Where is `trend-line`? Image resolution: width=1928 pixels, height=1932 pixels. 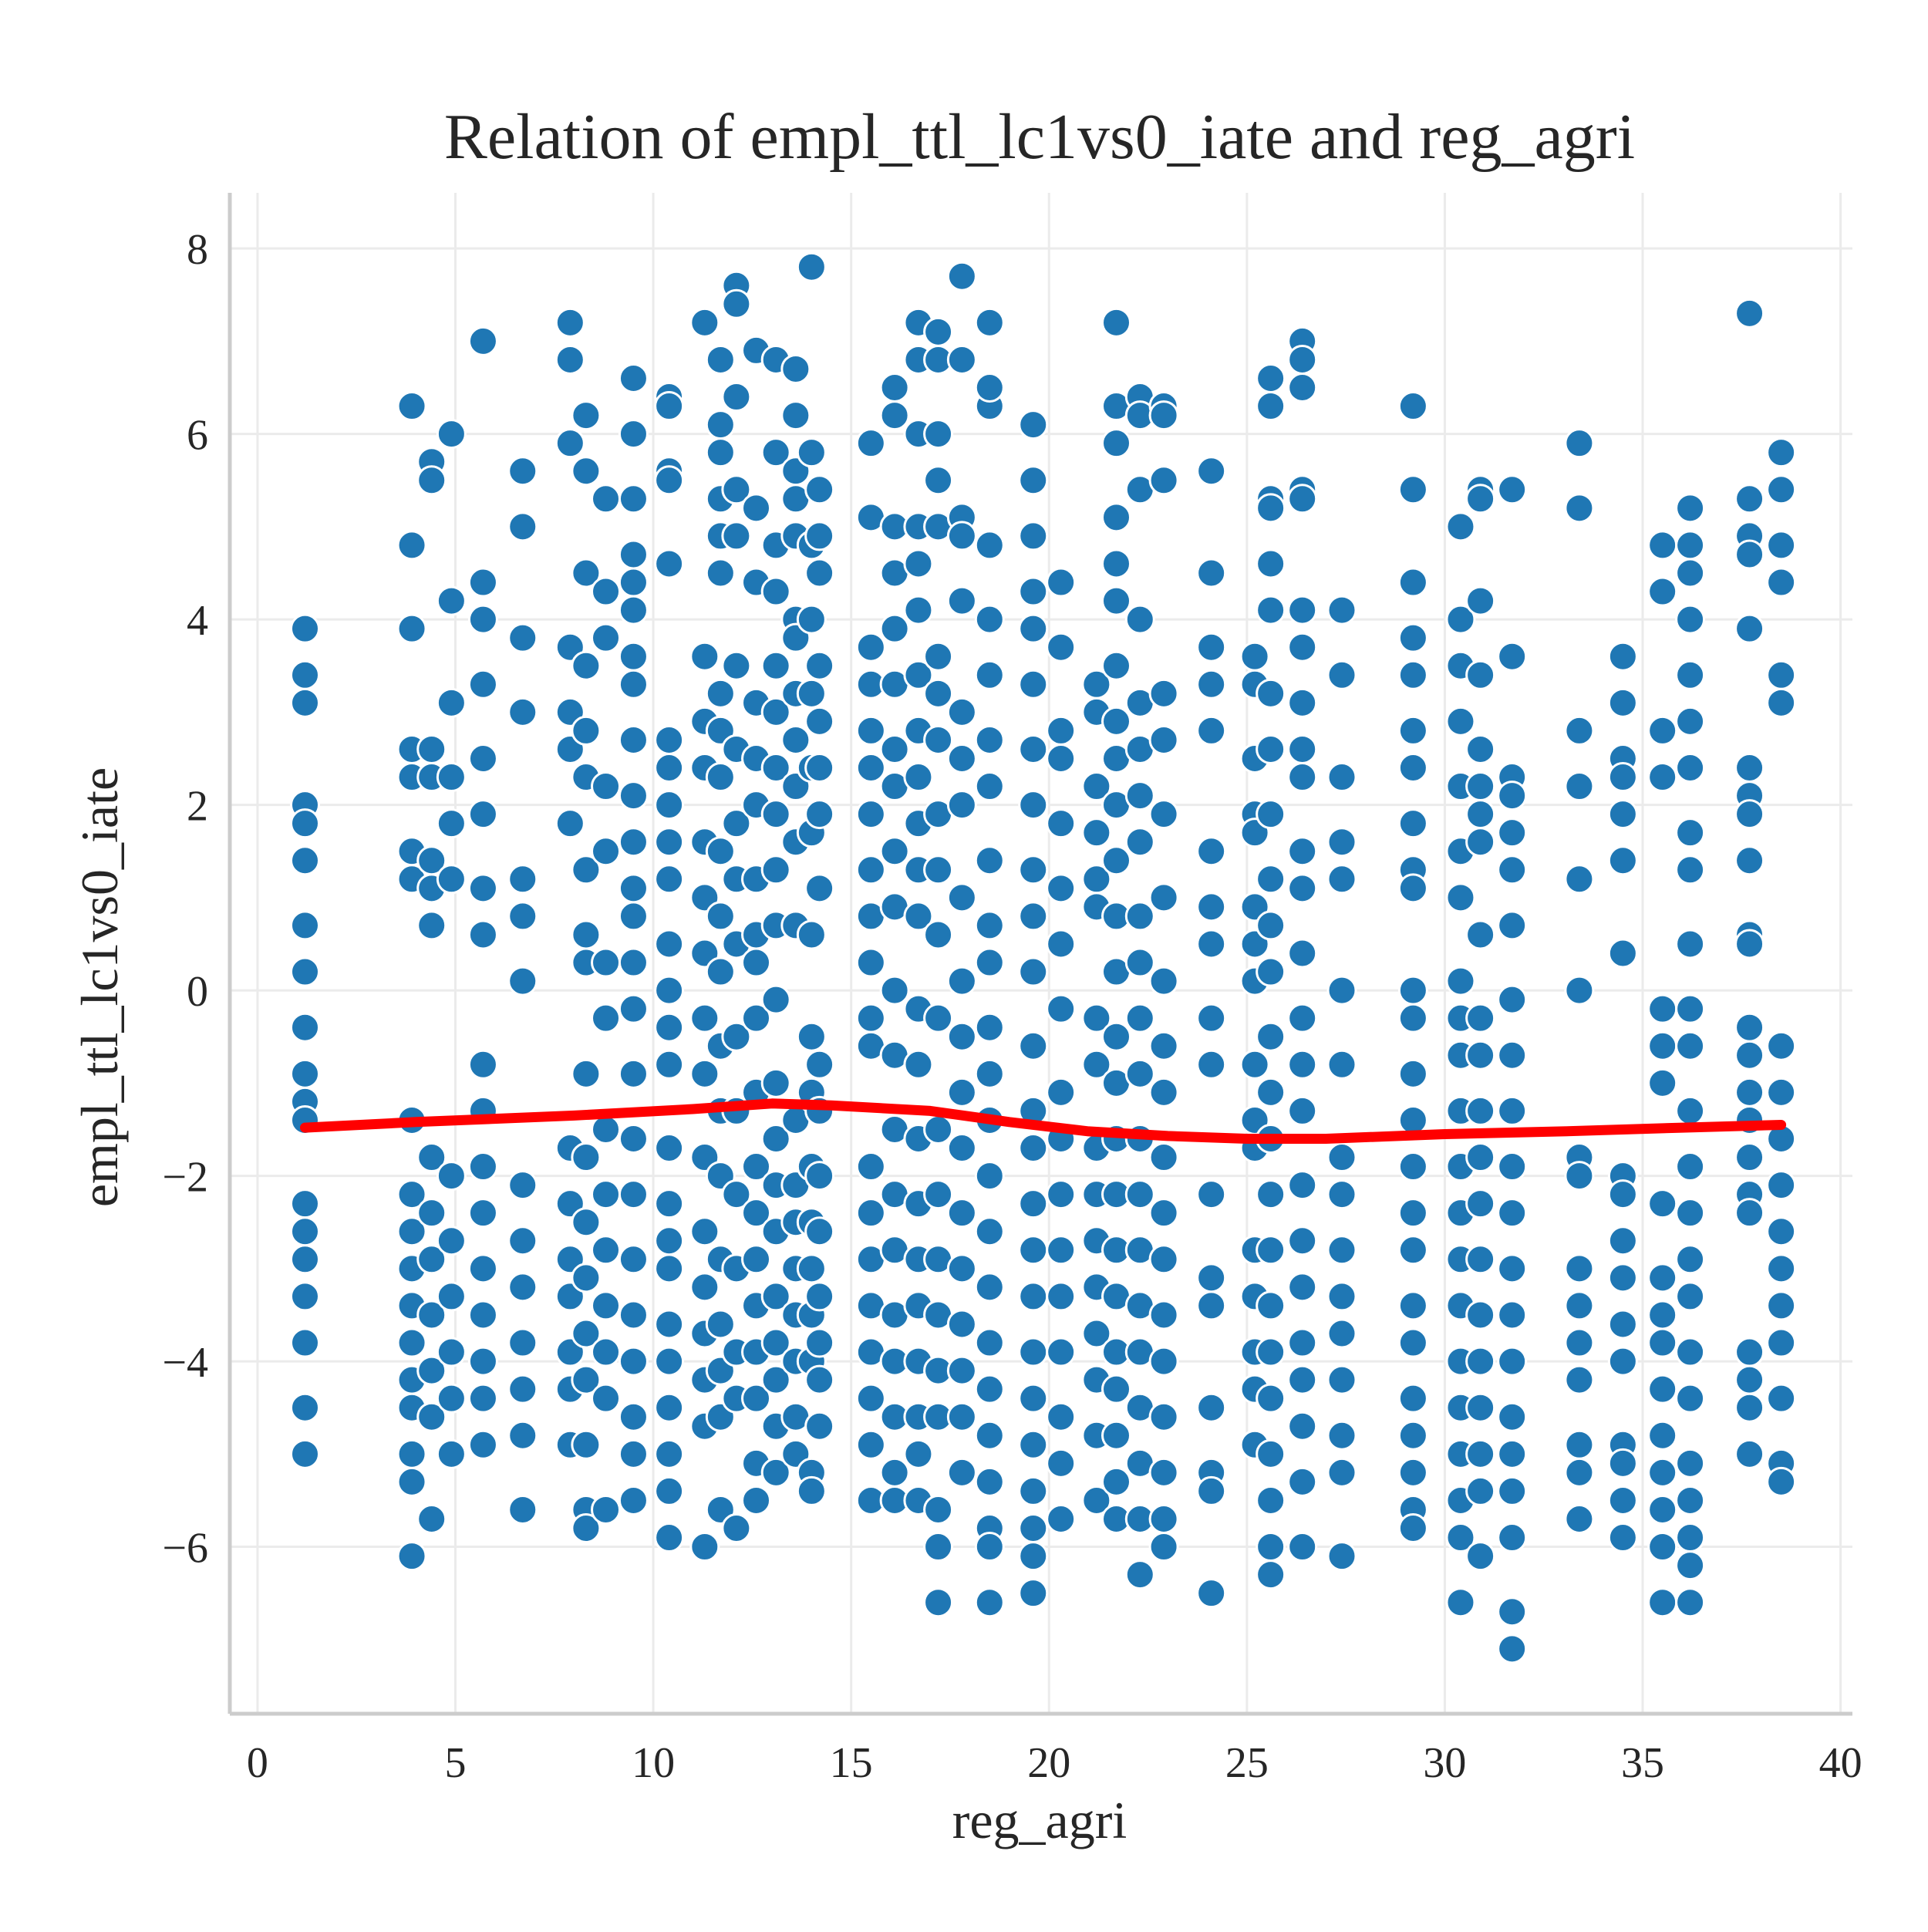
trend-line is located at coordinates (1043, 1121).